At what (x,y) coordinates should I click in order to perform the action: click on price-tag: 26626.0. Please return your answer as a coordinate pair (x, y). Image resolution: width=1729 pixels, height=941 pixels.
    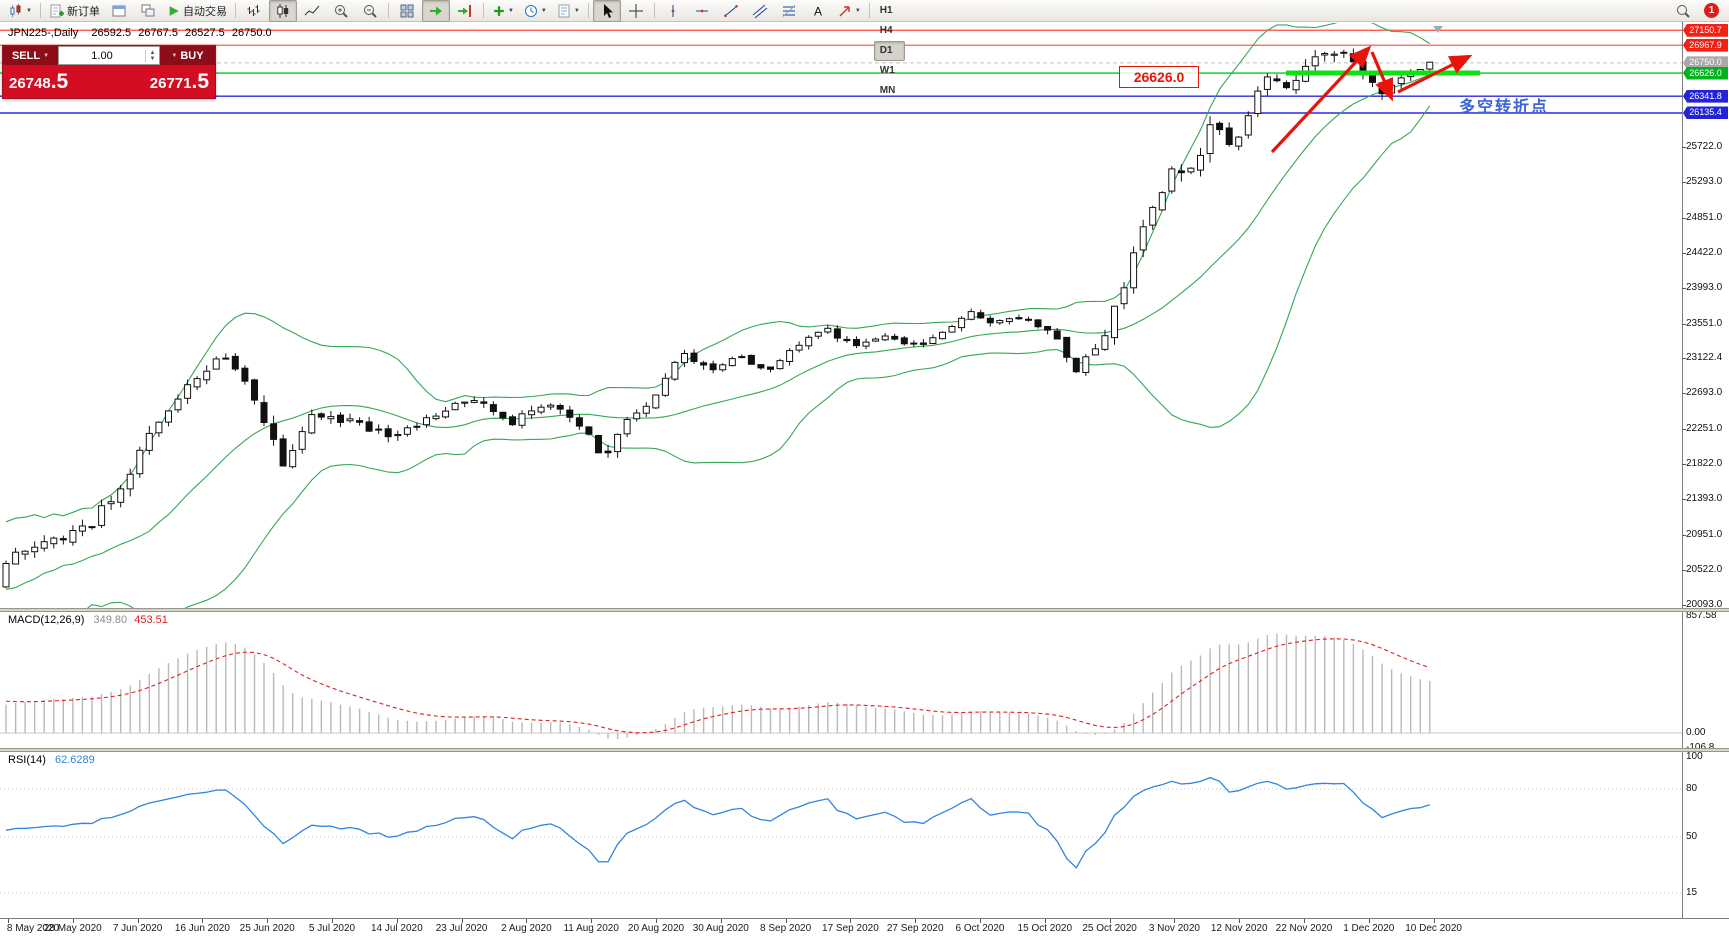
    Looking at the image, I should click on (1705, 73).